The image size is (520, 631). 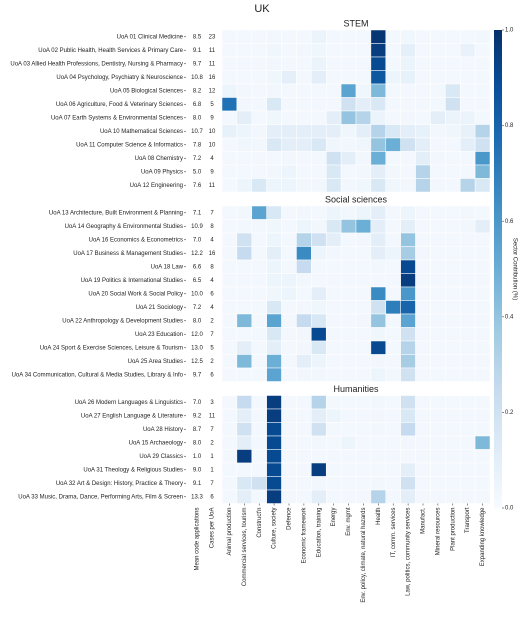 I want to click on row-label: UoA 18 Law, so click(x=167, y=267).